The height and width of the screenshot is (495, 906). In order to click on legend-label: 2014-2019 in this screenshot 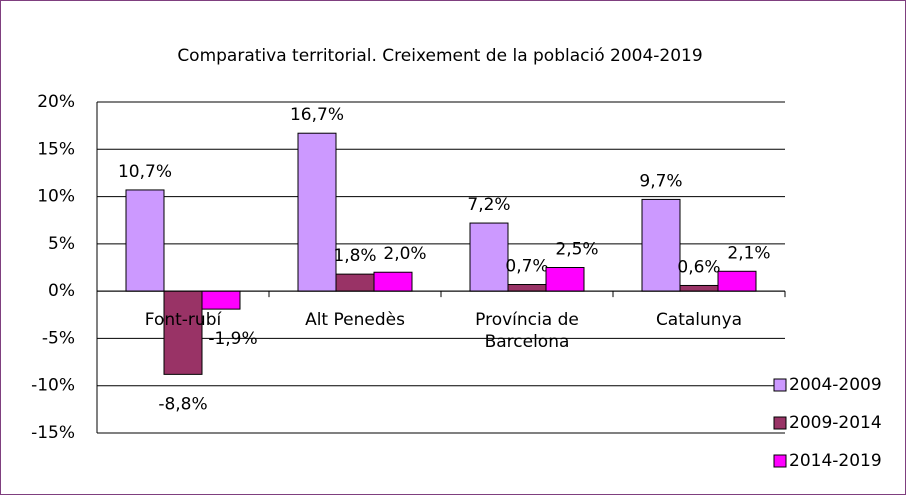, I will do `click(835, 461)`.